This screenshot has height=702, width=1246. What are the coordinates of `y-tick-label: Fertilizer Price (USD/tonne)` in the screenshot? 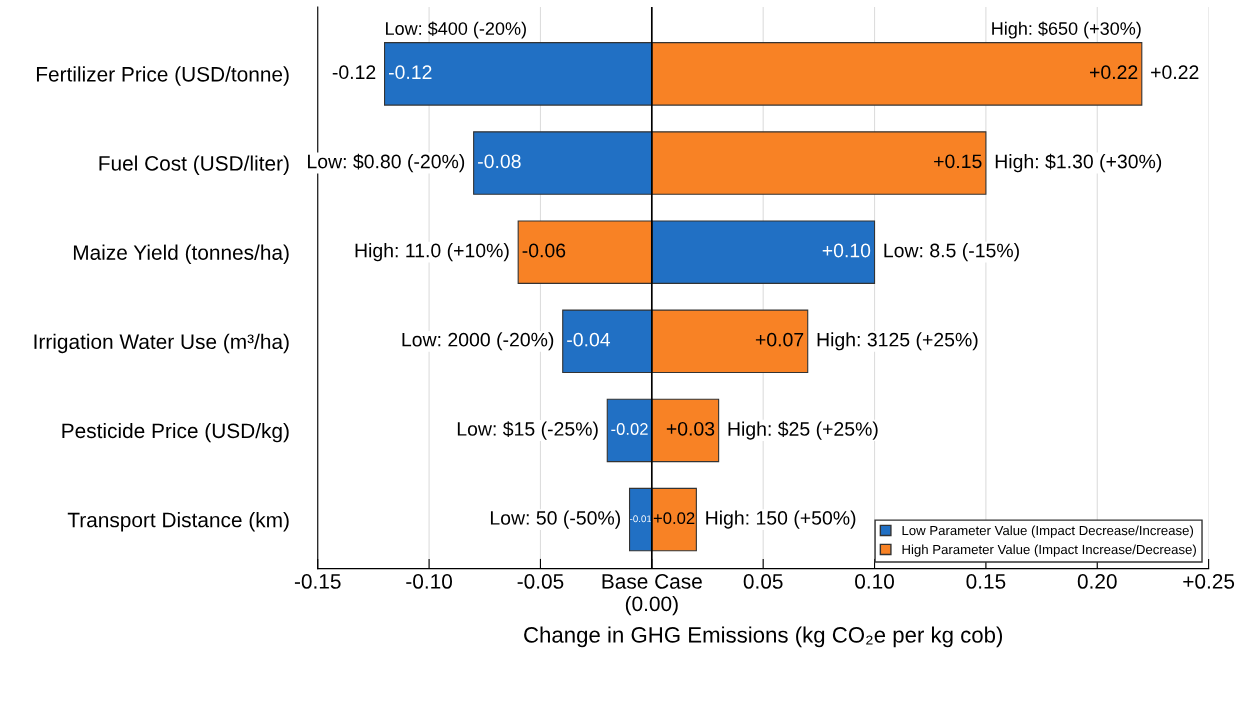 It's located at (162, 76).